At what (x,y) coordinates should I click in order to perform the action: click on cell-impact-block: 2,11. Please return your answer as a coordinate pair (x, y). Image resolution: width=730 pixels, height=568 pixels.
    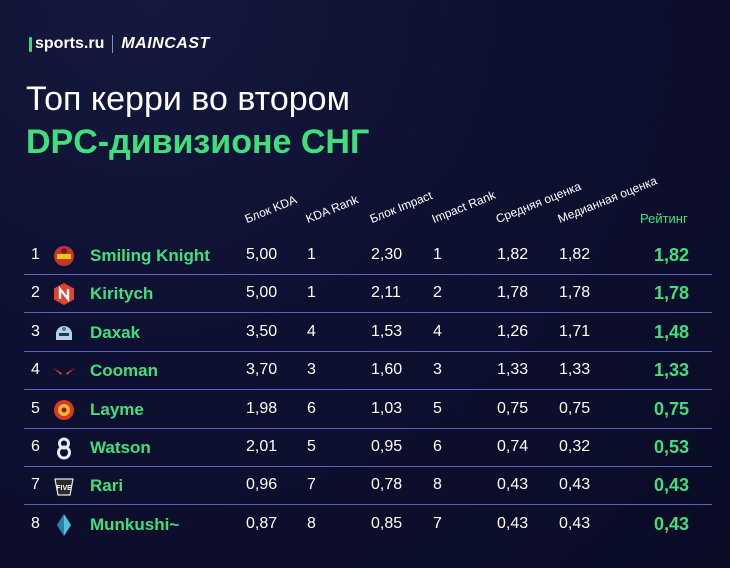
    Looking at the image, I should click on (386, 293).